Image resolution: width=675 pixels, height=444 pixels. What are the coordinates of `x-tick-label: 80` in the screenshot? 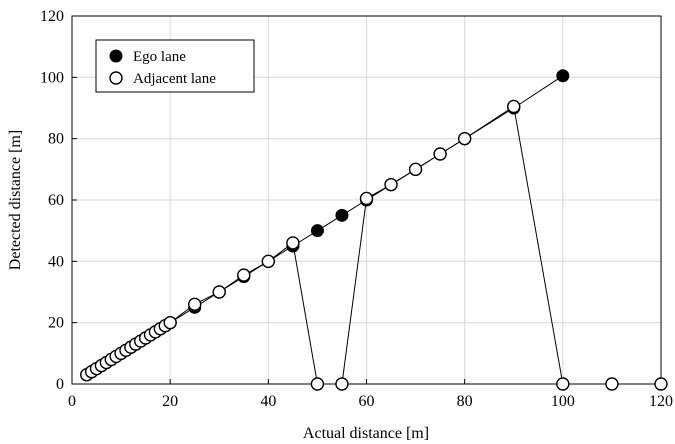 It's located at (465, 401).